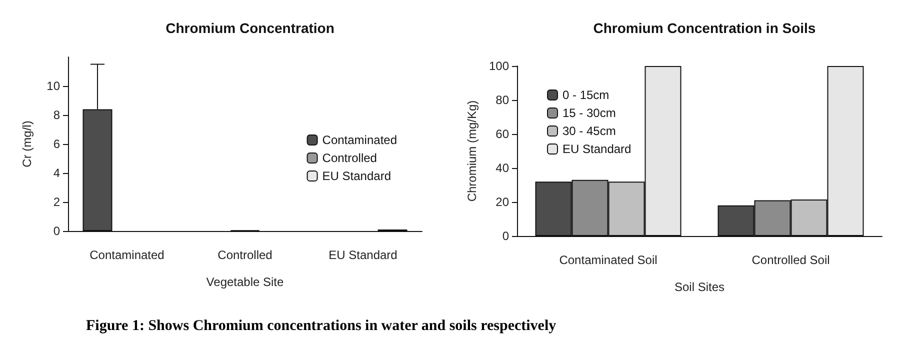  I want to click on caption: Figure 1: Shows Chromium concentrations in water and soils respectively, so click(322, 326).